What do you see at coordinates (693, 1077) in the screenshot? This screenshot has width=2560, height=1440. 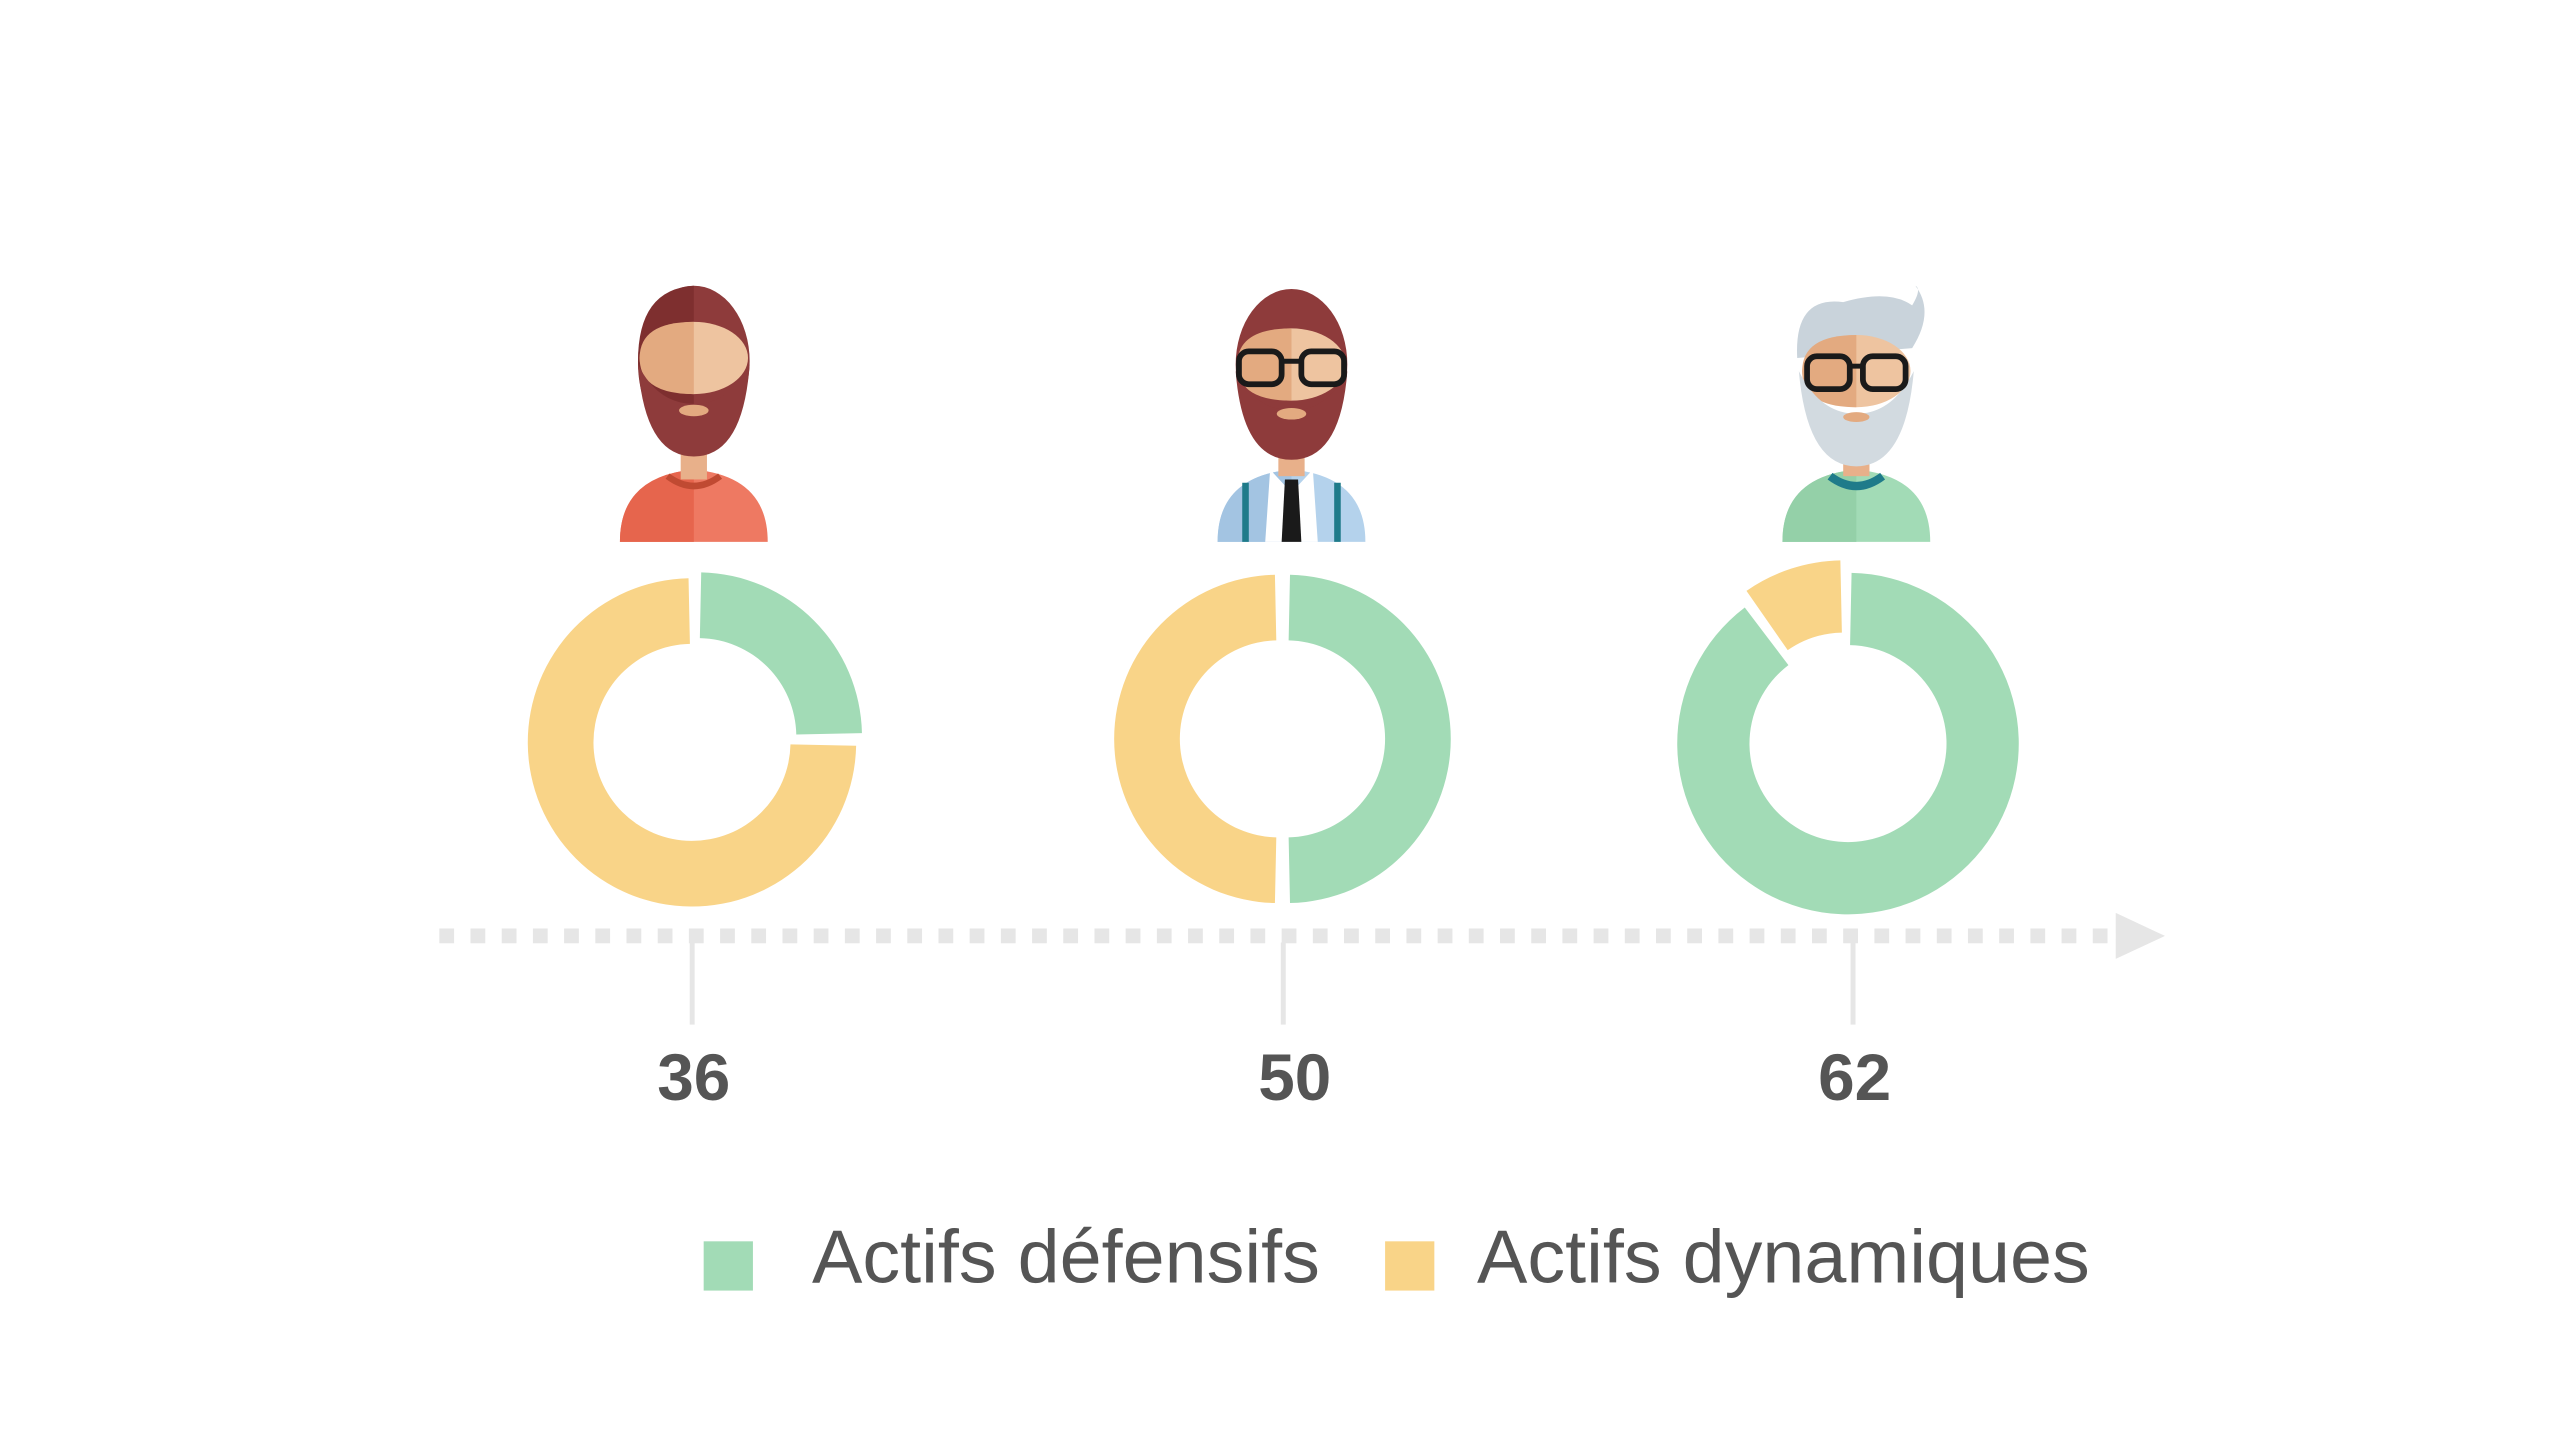 I see `tick-label-age: 36` at bounding box center [693, 1077].